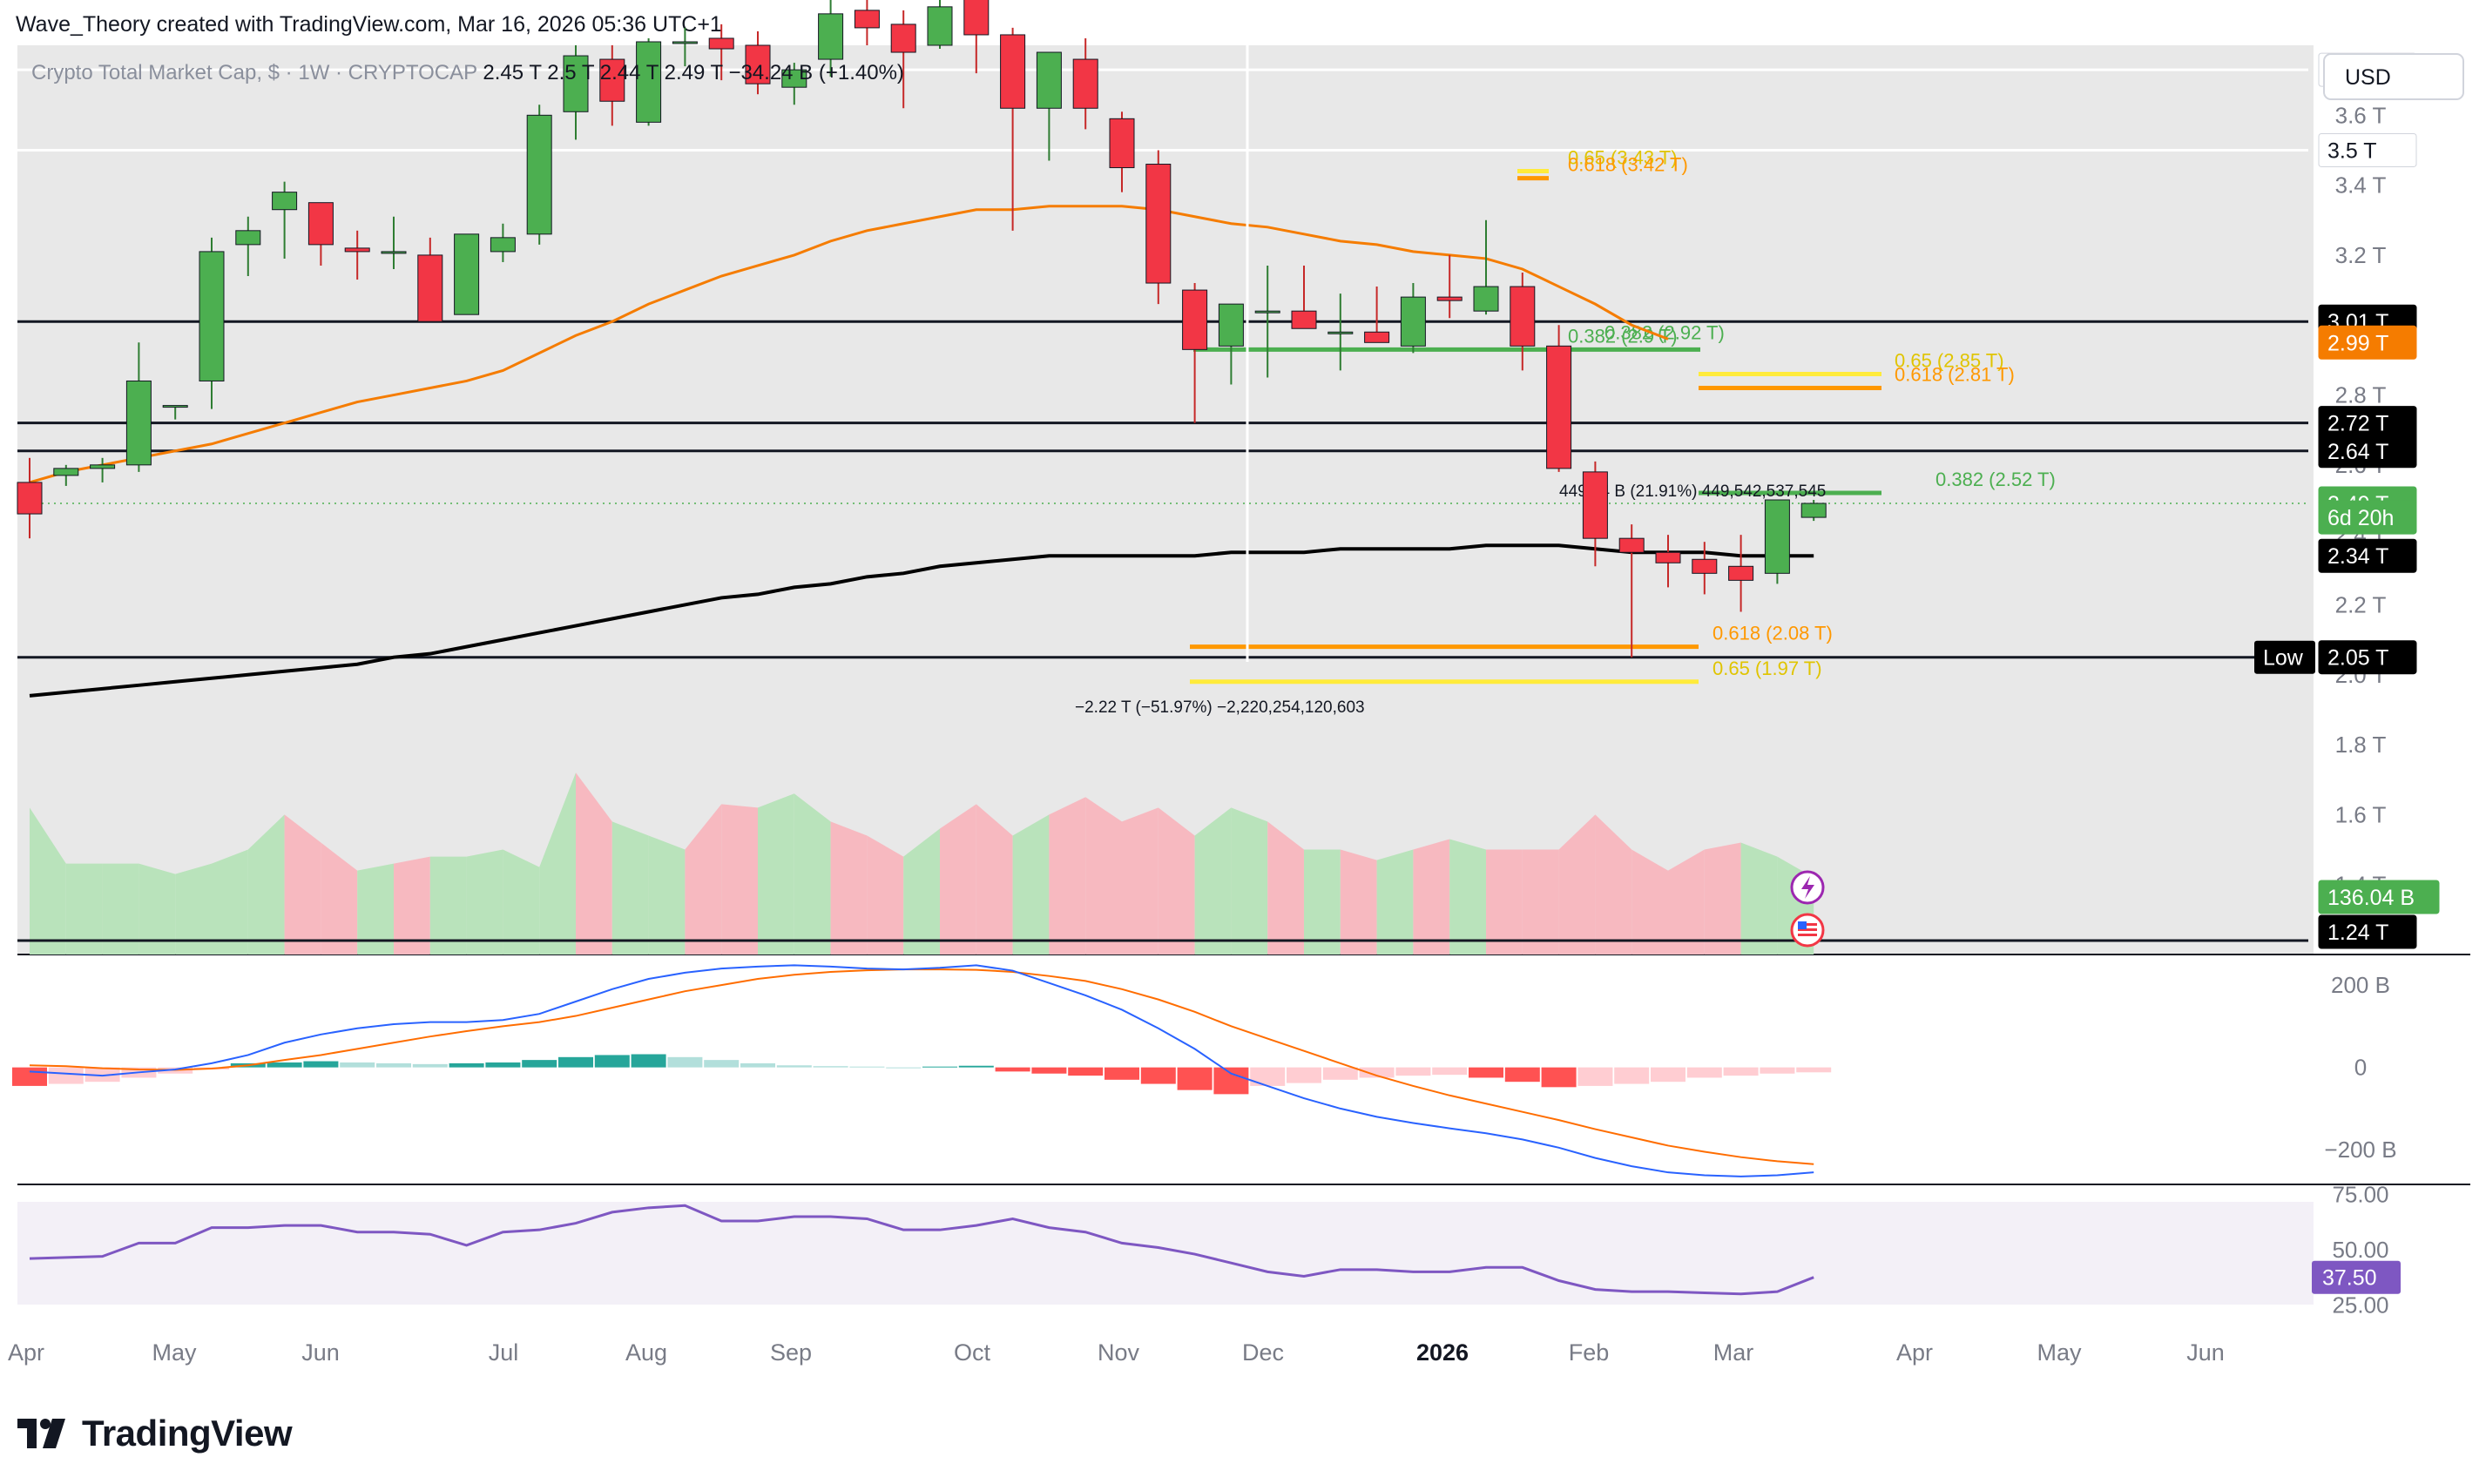  I want to click on time-axis-label: Dec, so click(1263, 1353).